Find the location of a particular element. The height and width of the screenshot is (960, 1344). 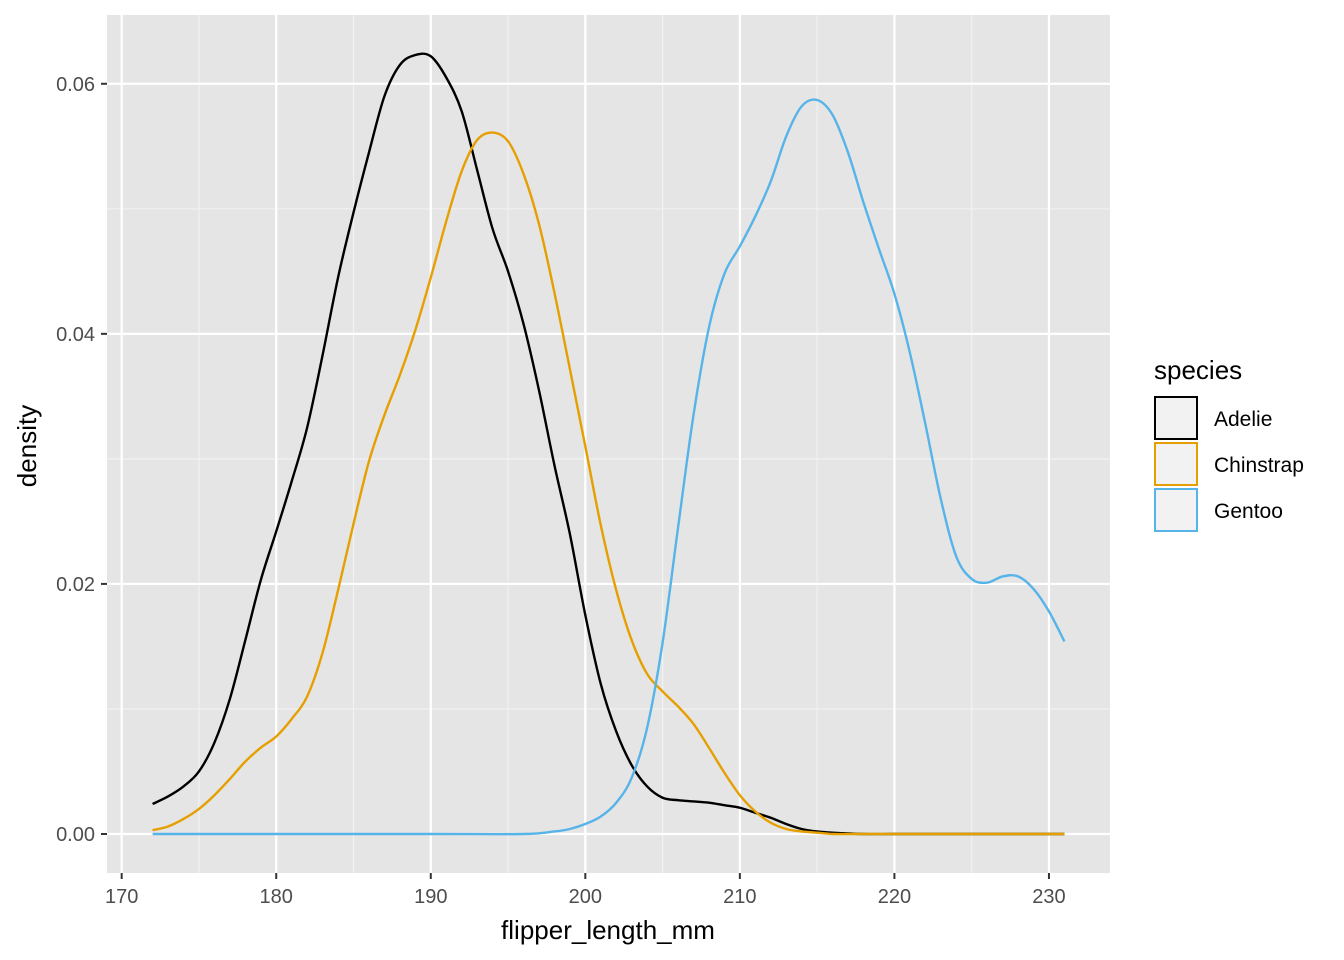

x-tick-label: 210 is located at coordinates (739, 897).